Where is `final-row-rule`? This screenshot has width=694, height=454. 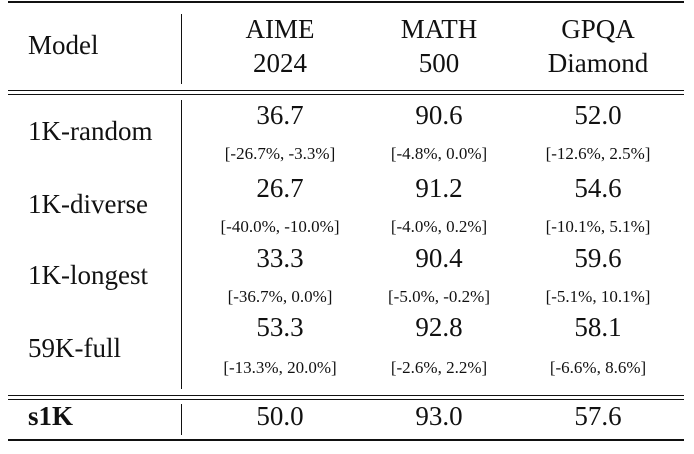
final-row-rule is located at coordinates (346, 395).